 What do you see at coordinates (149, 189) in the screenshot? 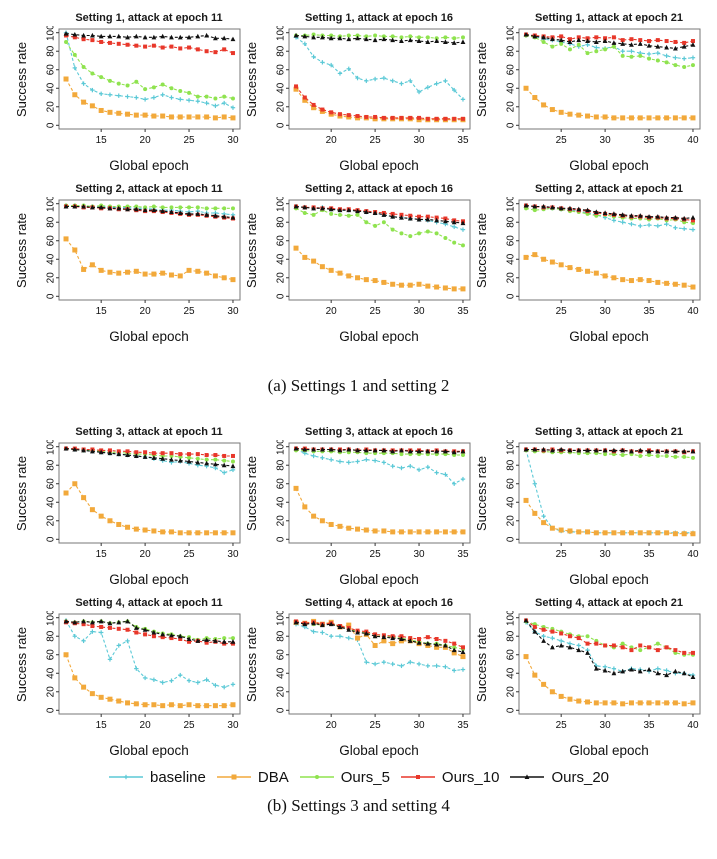
I see `chart-title: Setting 2, attack at epoch 11` at bounding box center [149, 189].